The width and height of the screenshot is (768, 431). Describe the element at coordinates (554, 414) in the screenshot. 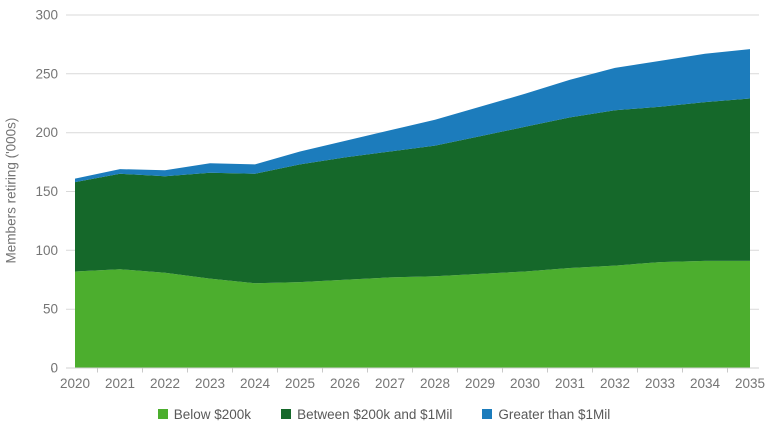

I see `legend-label-greater-1mil: Greater than $1Mil` at that location.